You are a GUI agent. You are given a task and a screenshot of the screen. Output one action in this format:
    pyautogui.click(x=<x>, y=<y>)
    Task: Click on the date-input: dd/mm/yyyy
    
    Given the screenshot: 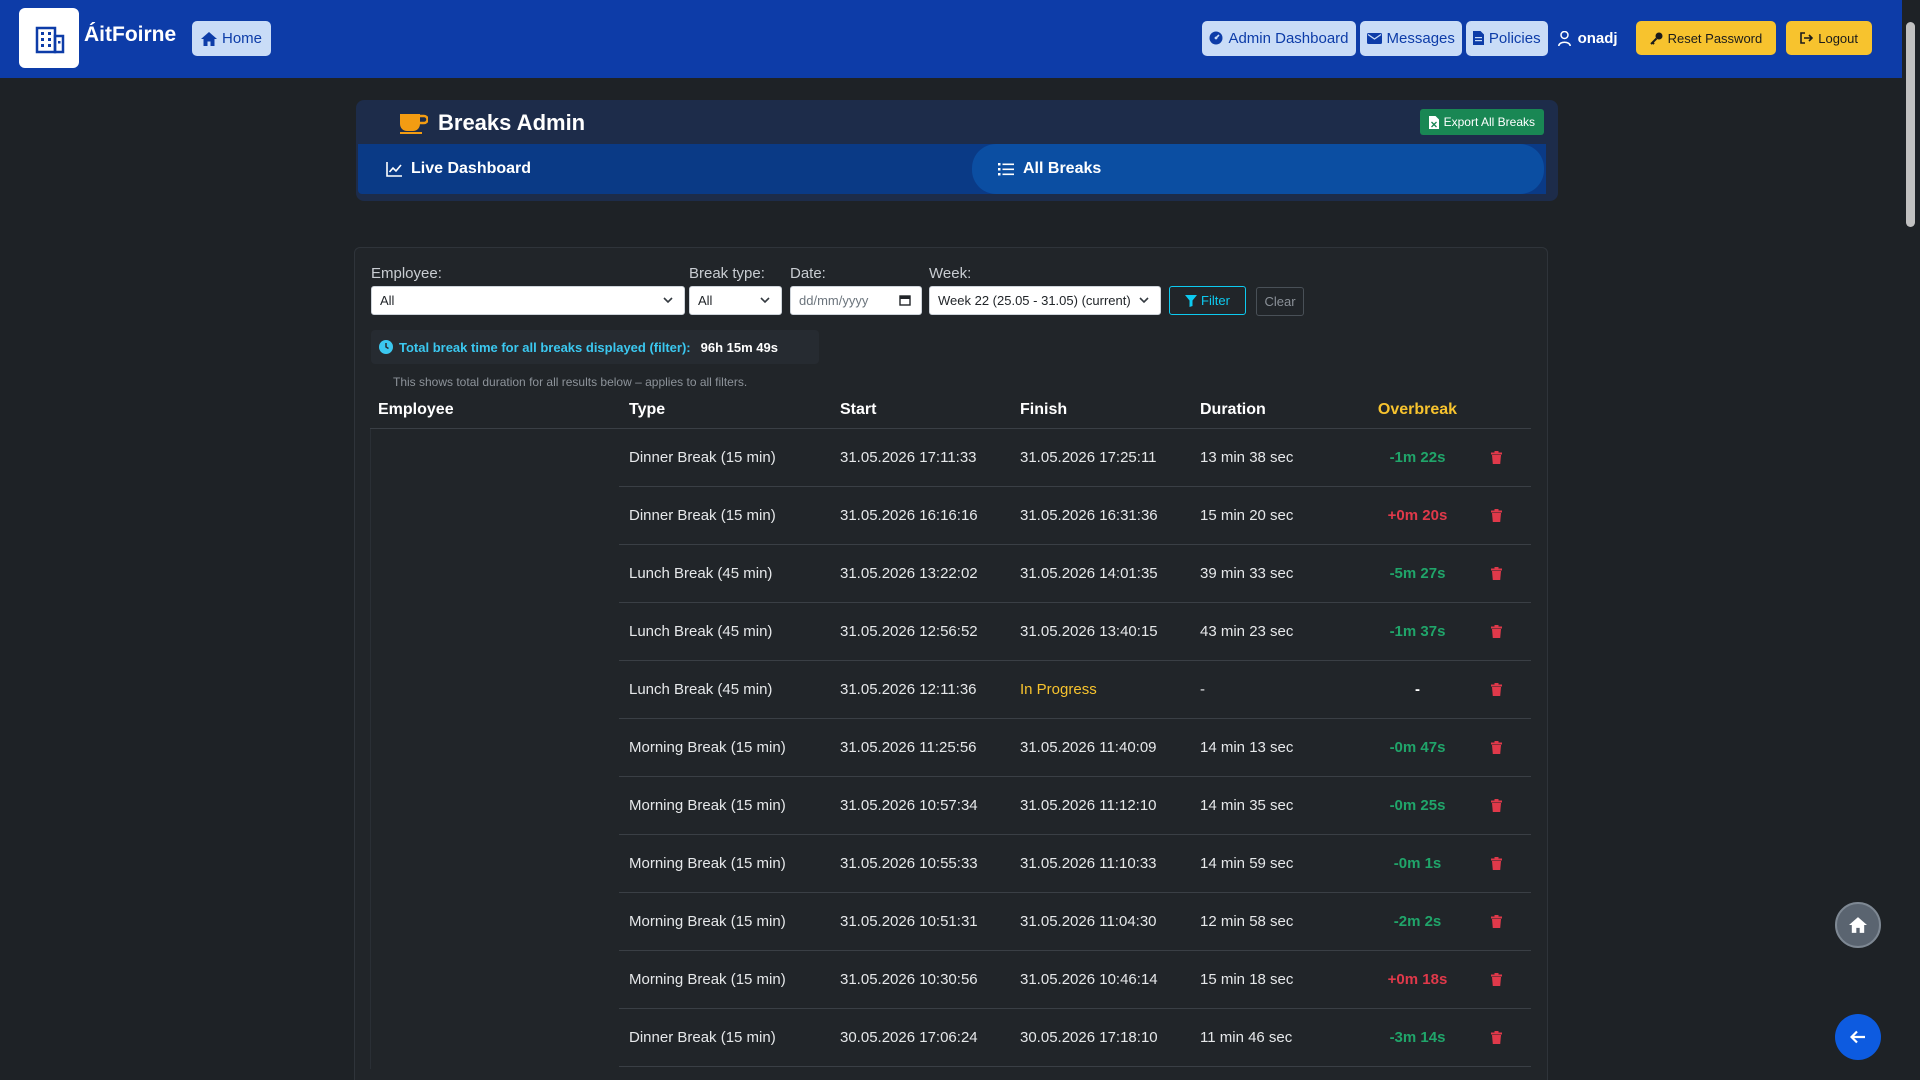 What is the action you would take?
    pyautogui.click(x=856, y=300)
    